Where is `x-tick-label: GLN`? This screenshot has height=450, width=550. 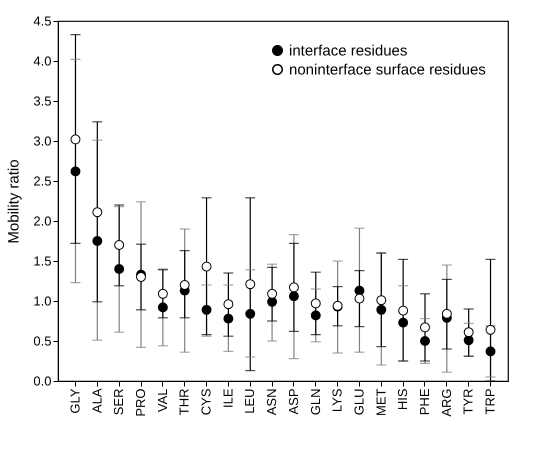 x-tick-label: GLN is located at coordinates (315, 402).